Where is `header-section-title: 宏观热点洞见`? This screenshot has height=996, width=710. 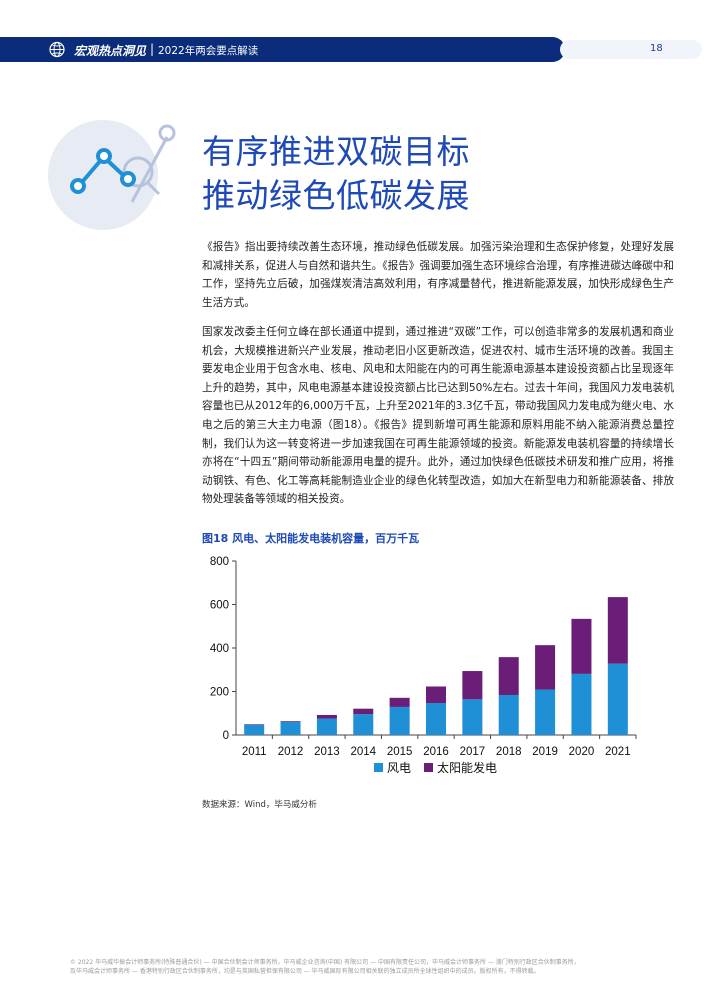 header-section-title: 宏观热点洞见 is located at coordinates (110, 51).